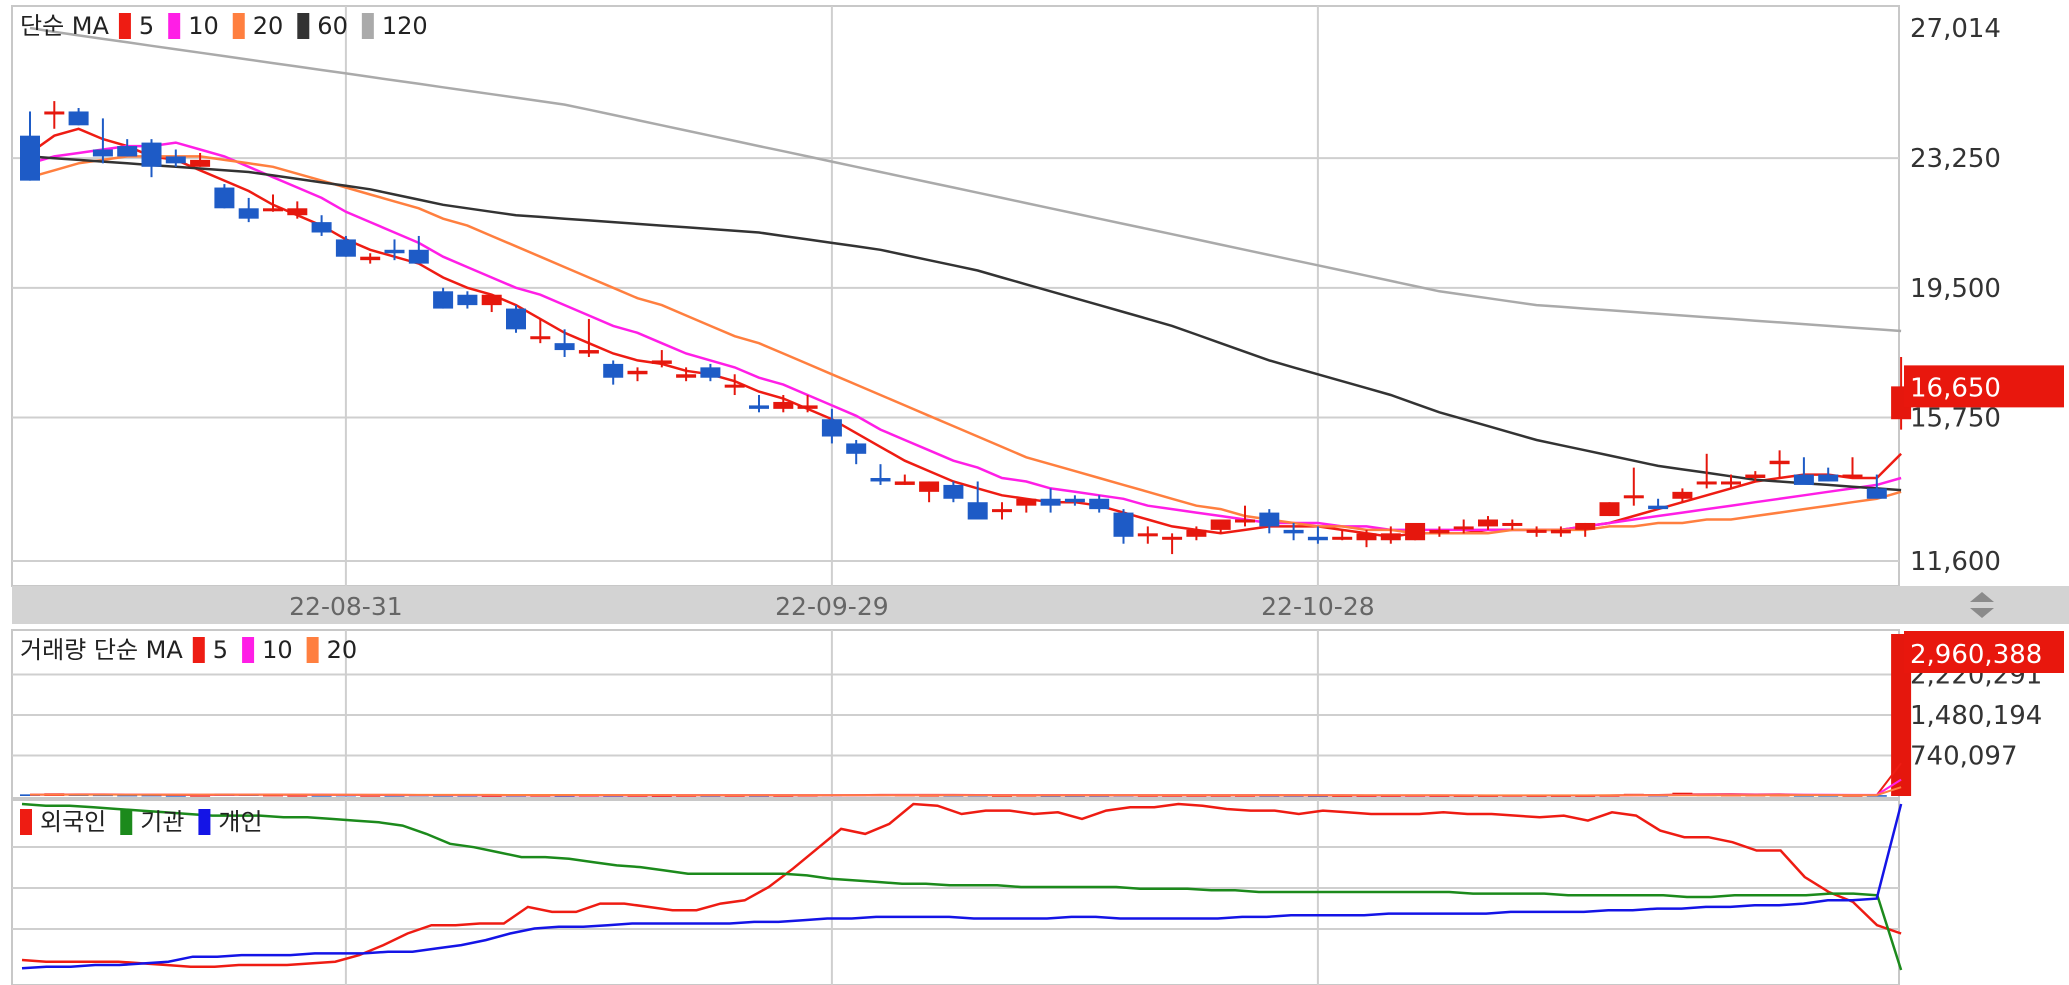 The height and width of the screenshot is (985, 2069). I want to click on legend-label-0: 5, so click(146, 26).